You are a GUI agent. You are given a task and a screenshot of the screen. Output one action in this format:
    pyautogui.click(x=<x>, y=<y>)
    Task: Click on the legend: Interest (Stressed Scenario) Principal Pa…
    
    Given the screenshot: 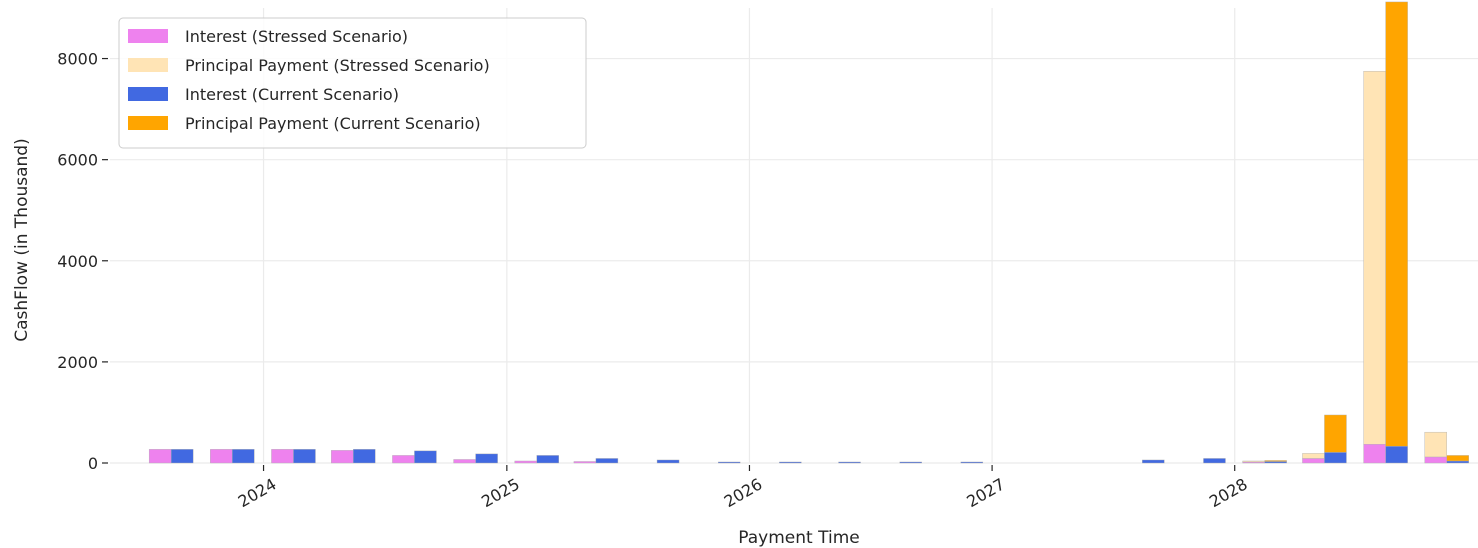 What is the action you would take?
    pyautogui.click(x=352, y=83)
    